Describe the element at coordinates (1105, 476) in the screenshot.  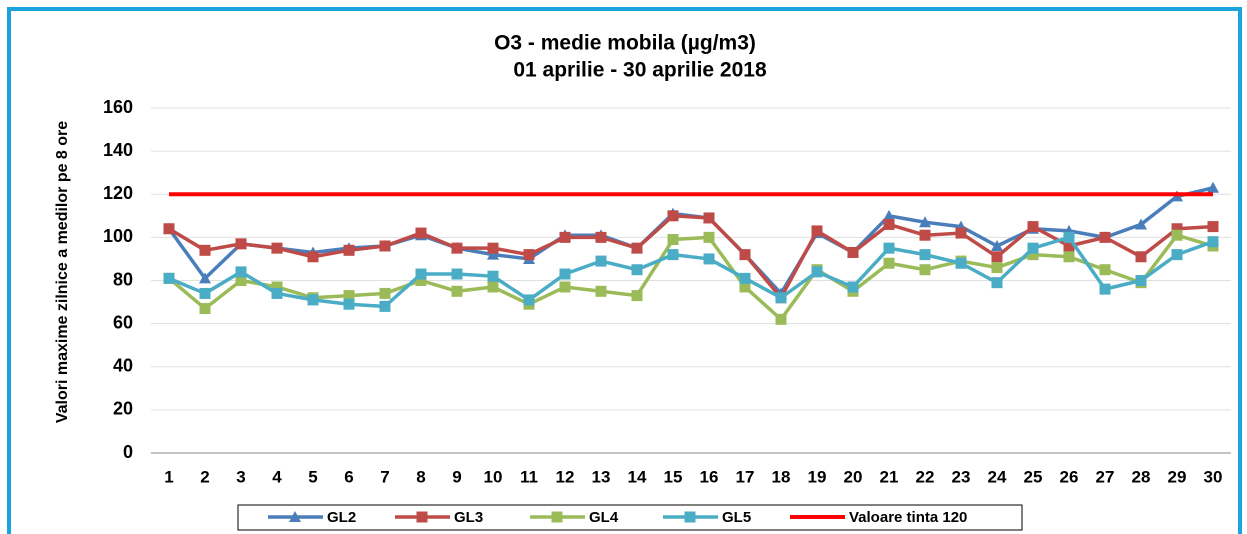
I see `x-tick-label: 27` at that location.